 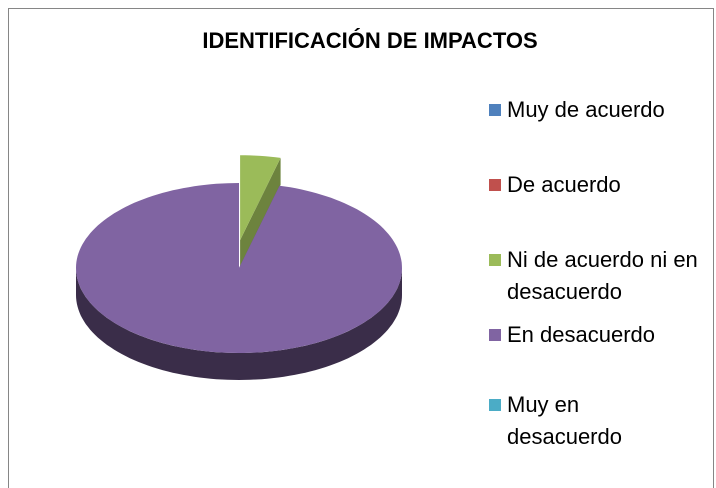 I want to click on legend-item: Ni de acuerdo ni en desacuerdo, so click(x=599, y=276).